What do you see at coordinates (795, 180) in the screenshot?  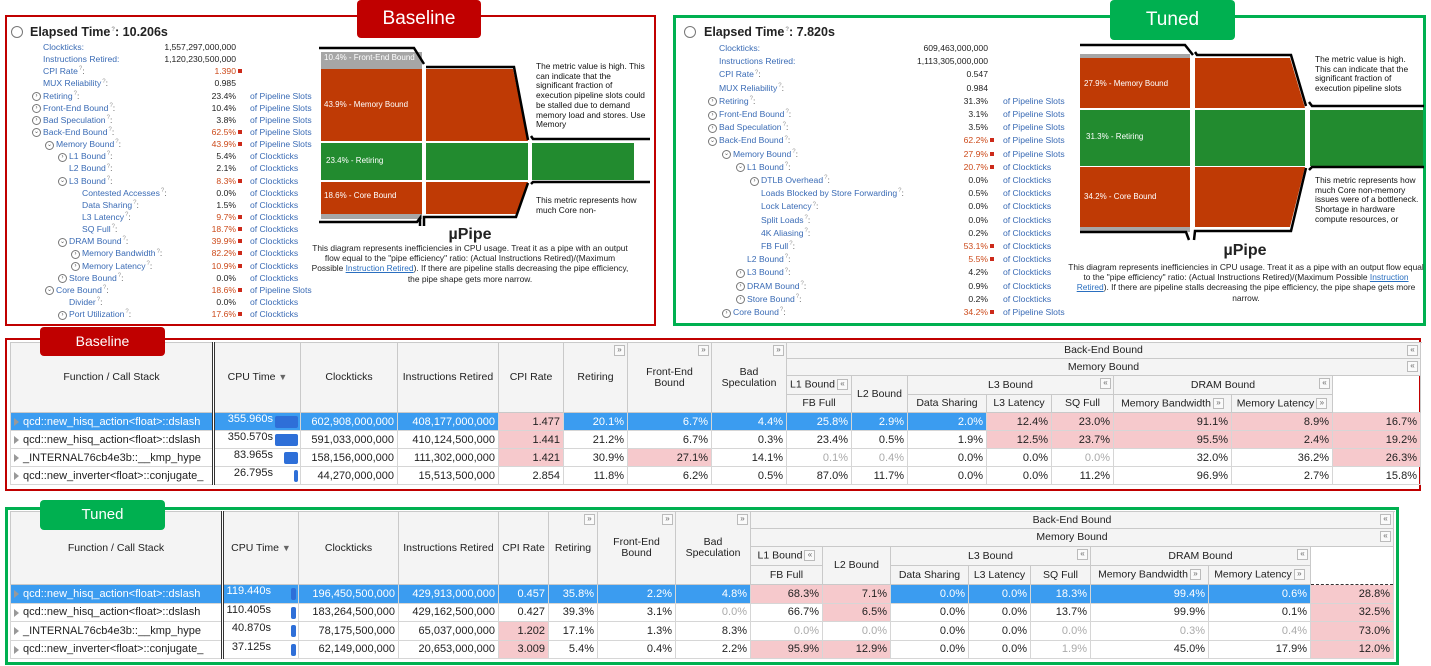 I see `metric-label: DTLB Overhead?:` at bounding box center [795, 180].